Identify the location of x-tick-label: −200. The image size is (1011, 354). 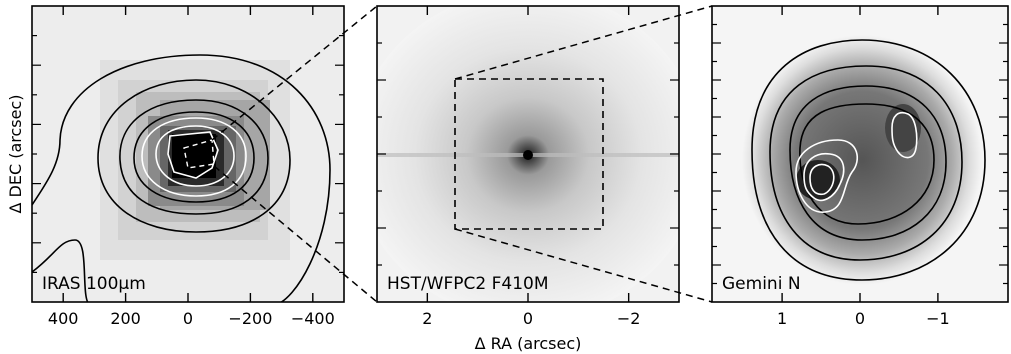
(250, 318).